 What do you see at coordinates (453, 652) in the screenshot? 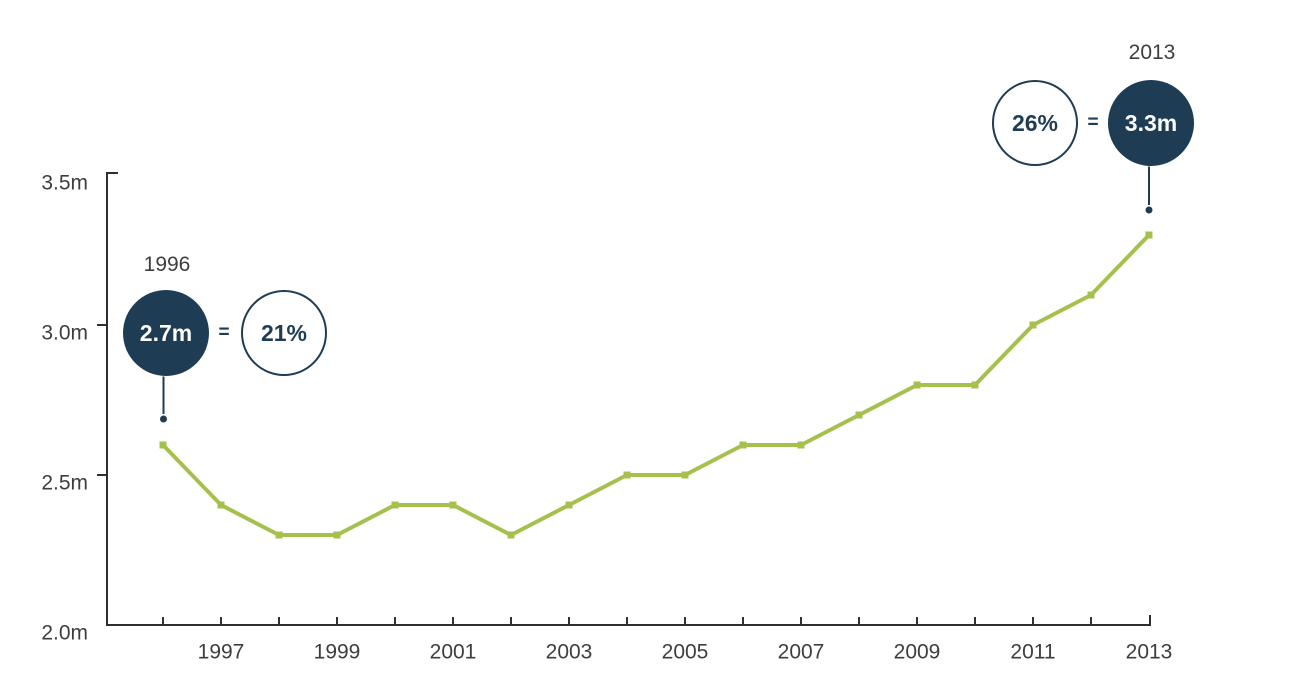
I see `x-axis-tick-label: 2001` at bounding box center [453, 652].